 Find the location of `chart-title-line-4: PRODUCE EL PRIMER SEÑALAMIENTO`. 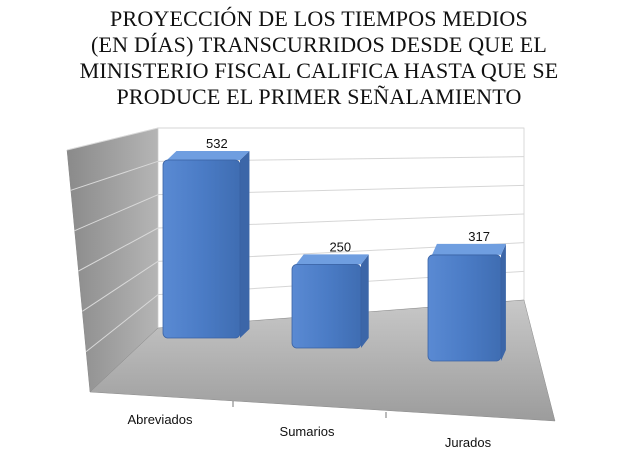

chart-title-line-4: PRODUCE EL PRIMER SEÑALAMIENTO is located at coordinates (319, 96).